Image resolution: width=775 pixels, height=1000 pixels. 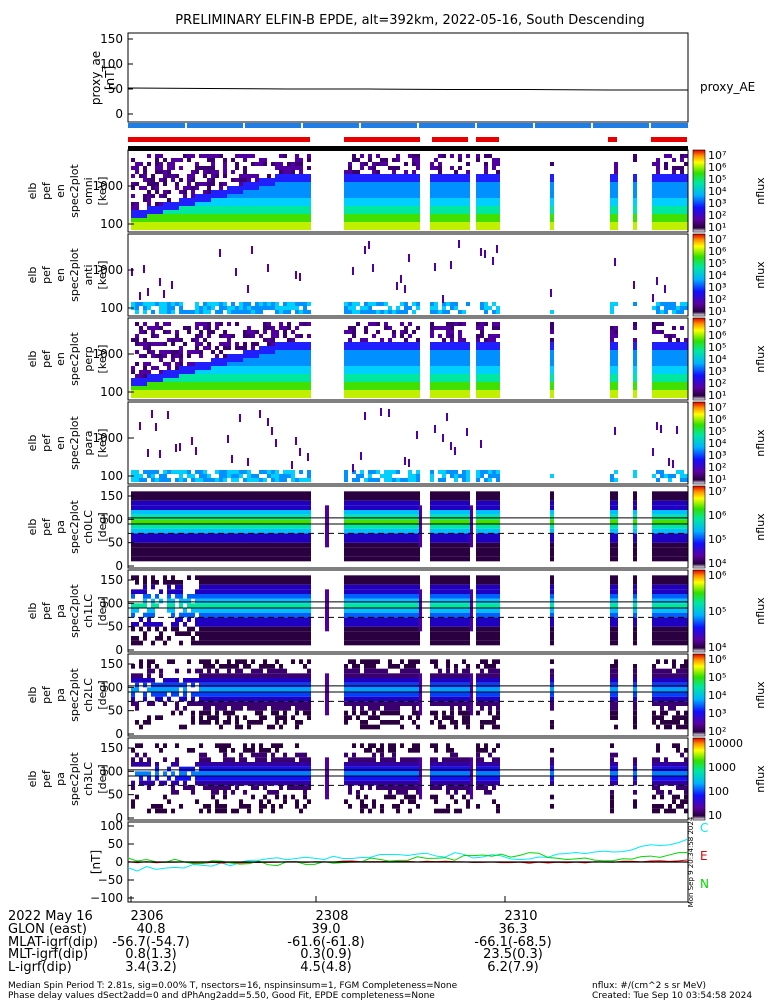 I want to click on spec-ylabel: pef, so click(x=46, y=190).